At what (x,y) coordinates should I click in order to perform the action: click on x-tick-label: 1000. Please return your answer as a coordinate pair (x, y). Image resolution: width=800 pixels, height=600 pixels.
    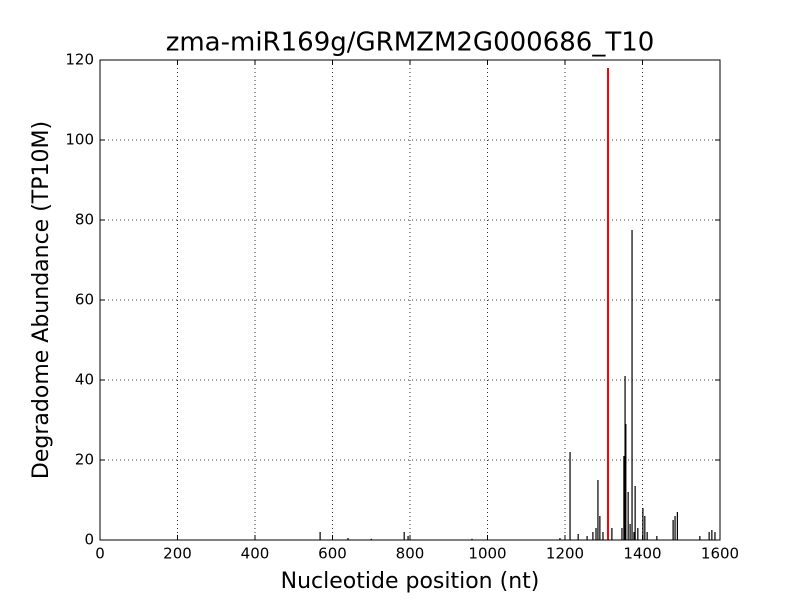
    Looking at the image, I should click on (487, 554).